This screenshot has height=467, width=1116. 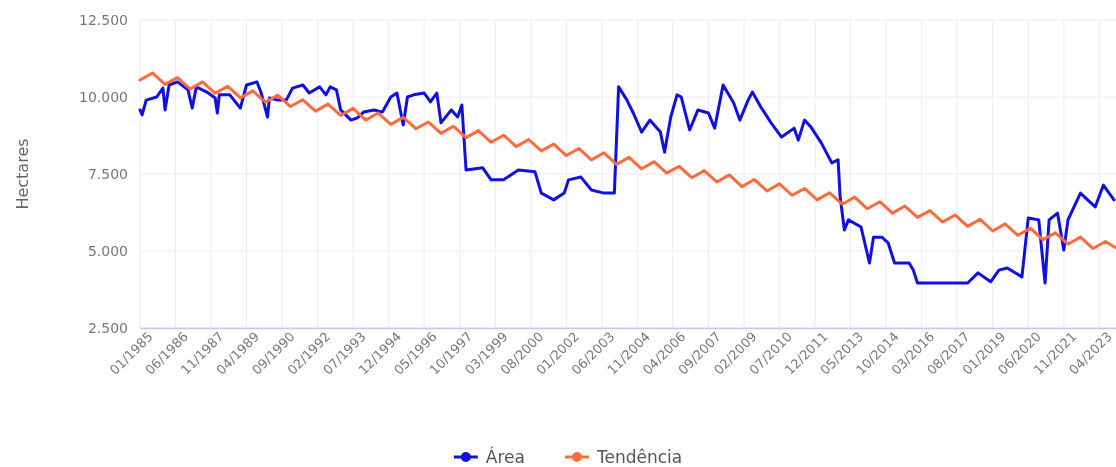 What do you see at coordinates (103, 96) in the screenshot?
I see `y-tick-label: 10.000` at bounding box center [103, 96].